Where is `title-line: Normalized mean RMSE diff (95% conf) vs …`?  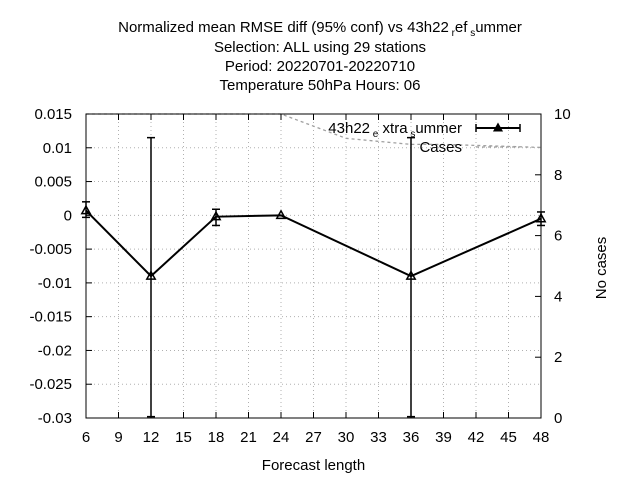 title-line: Normalized mean RMSE diff (95% conf) vs … is located at coordinates (320, 29).